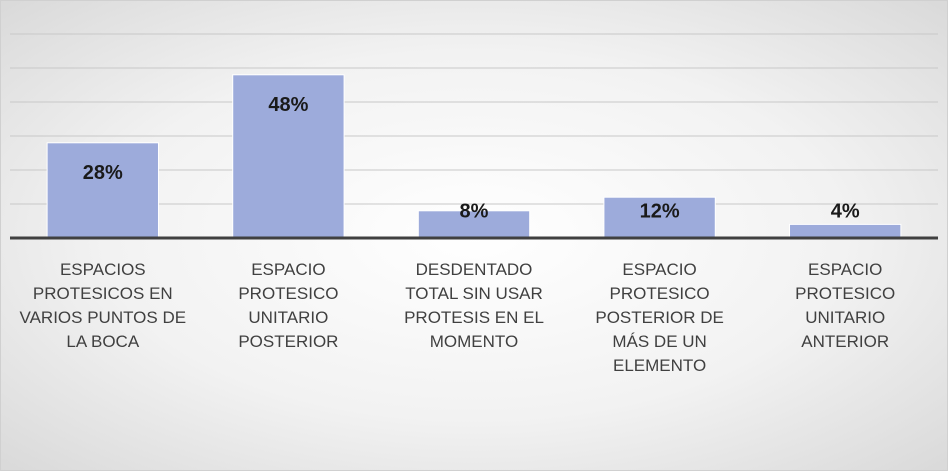  What do you see at coordinates (474, 211) in the screenshot?
I see `data-label: 8%` at bounding box center [474, 211].